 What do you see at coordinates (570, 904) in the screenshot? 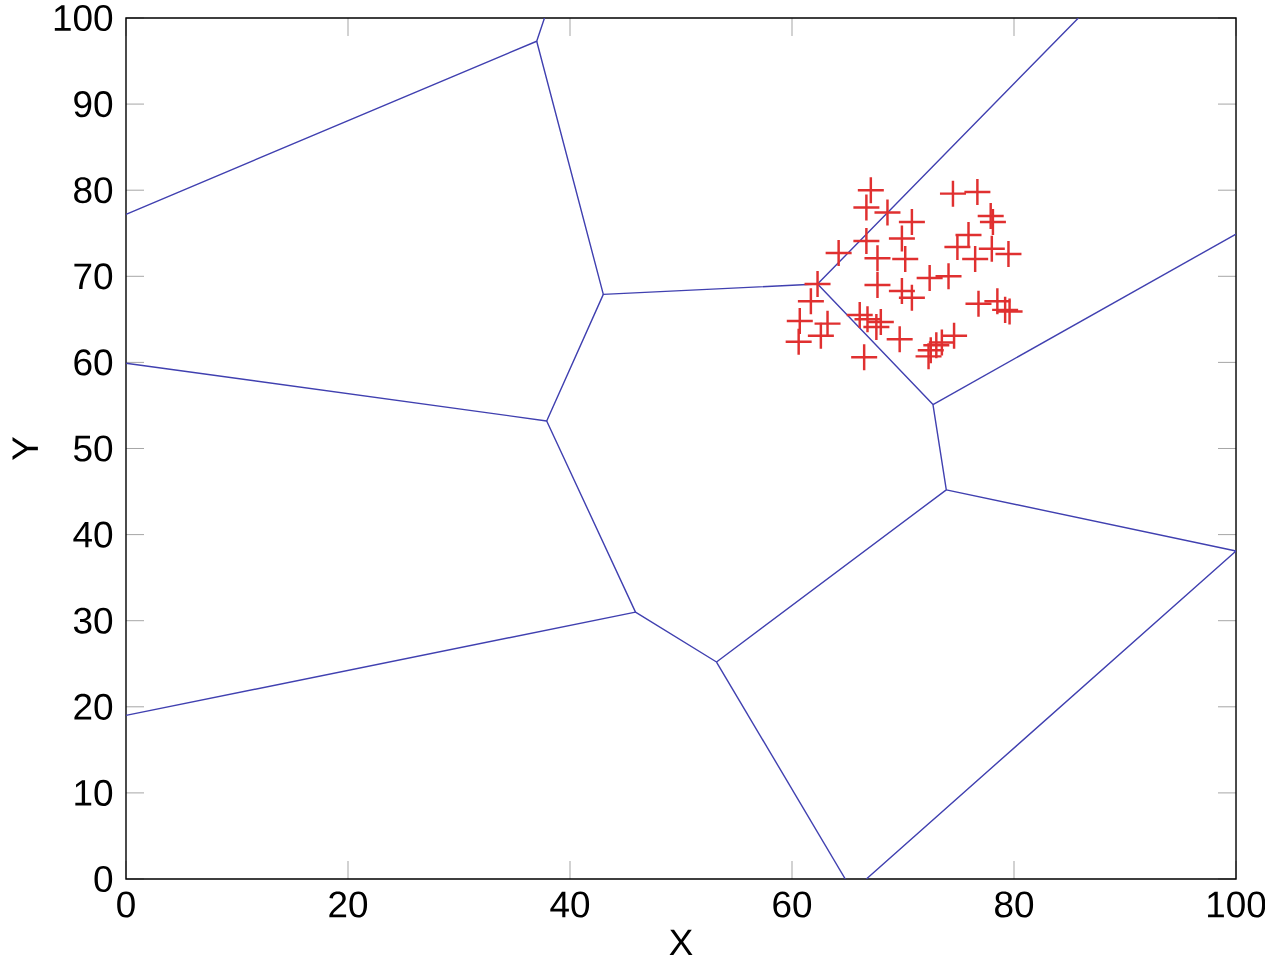
I see `x-tick-label: 40` at bounding box center [570, 904].